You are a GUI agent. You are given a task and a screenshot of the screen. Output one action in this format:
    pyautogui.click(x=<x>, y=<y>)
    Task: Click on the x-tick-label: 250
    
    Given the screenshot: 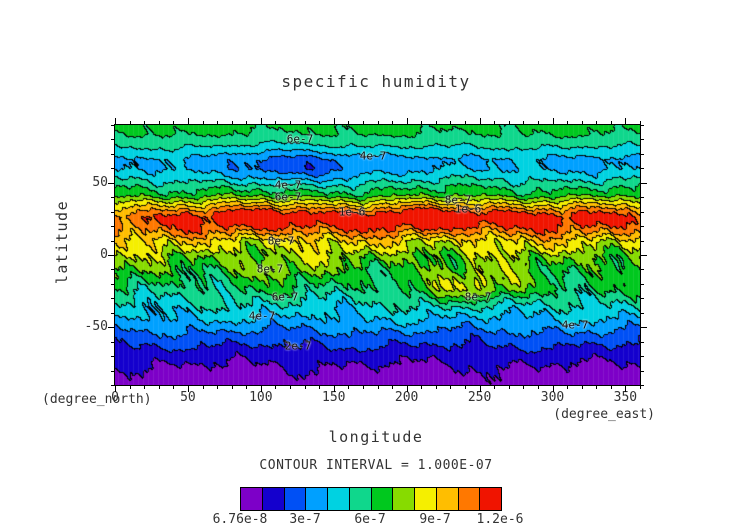 What is the action you would take?
    pyautogui.click(x=479, y=397)
    